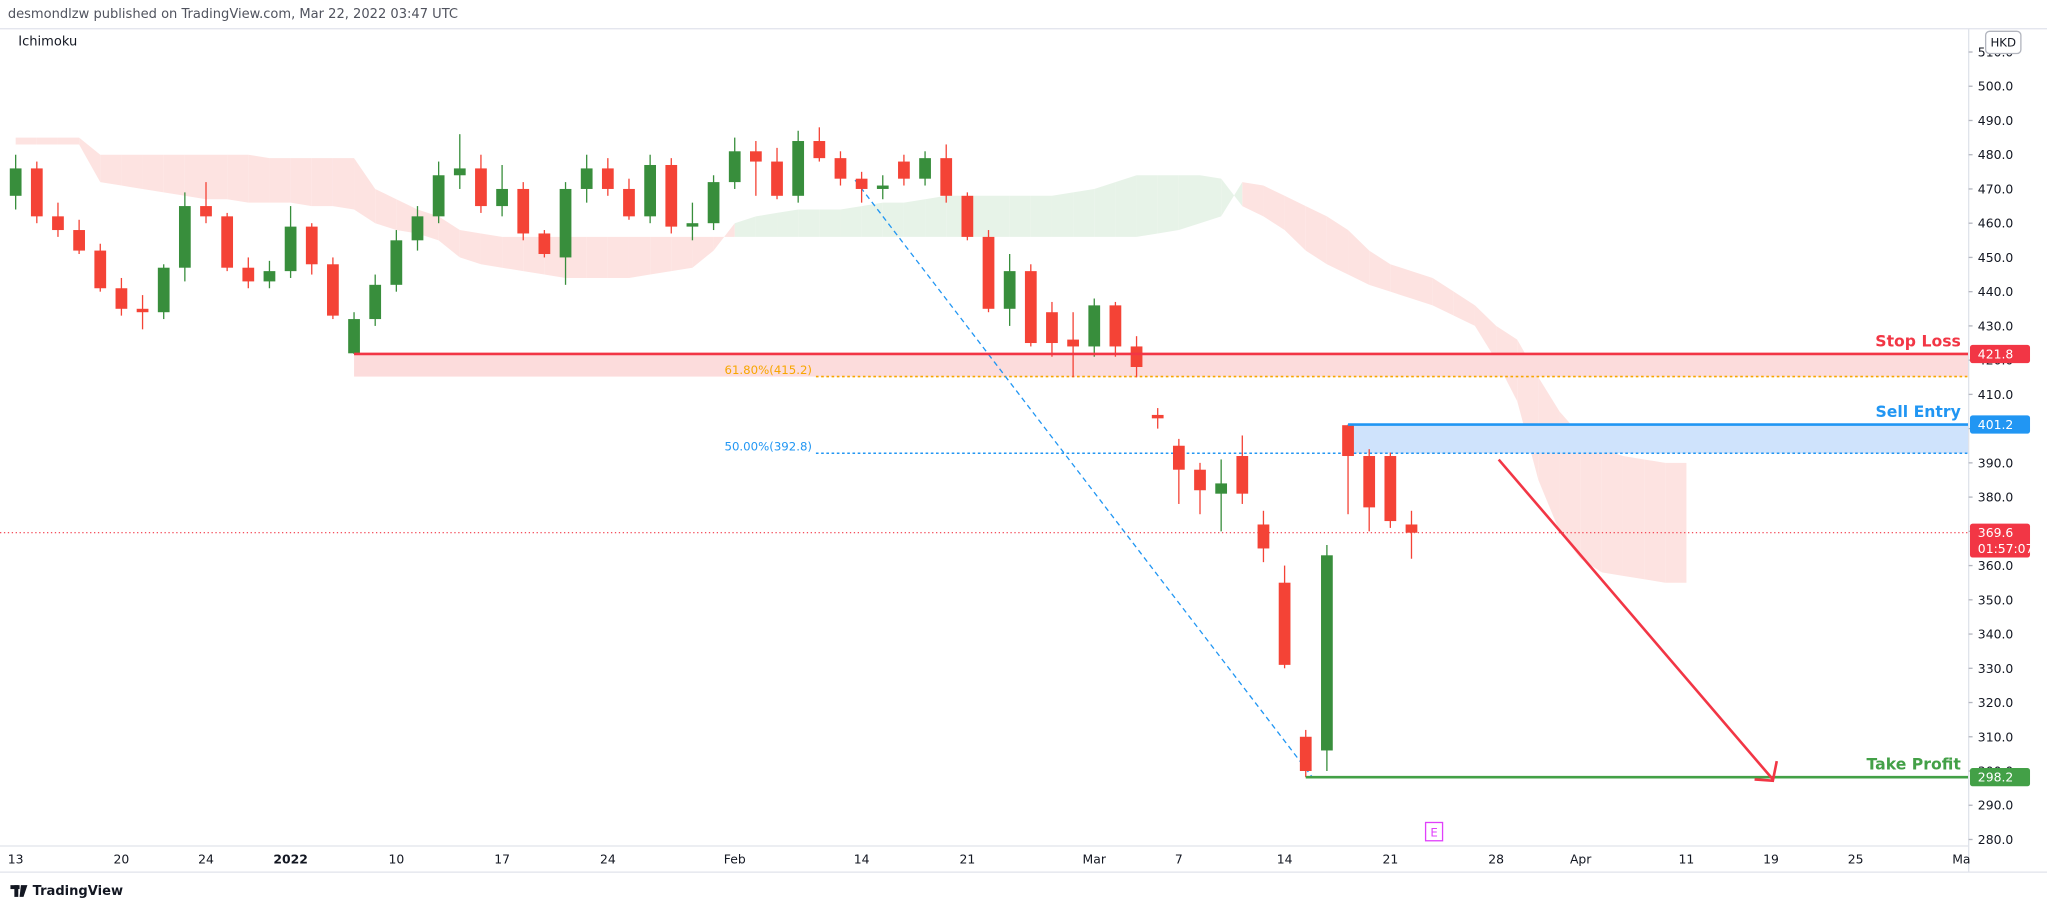 The height and width of the screenshot is (908, 2047). What do you see at coordinates (47, 41) in the screenshot?
I see `indicator-label: Ichimoku` at bounding box center [47, 41].